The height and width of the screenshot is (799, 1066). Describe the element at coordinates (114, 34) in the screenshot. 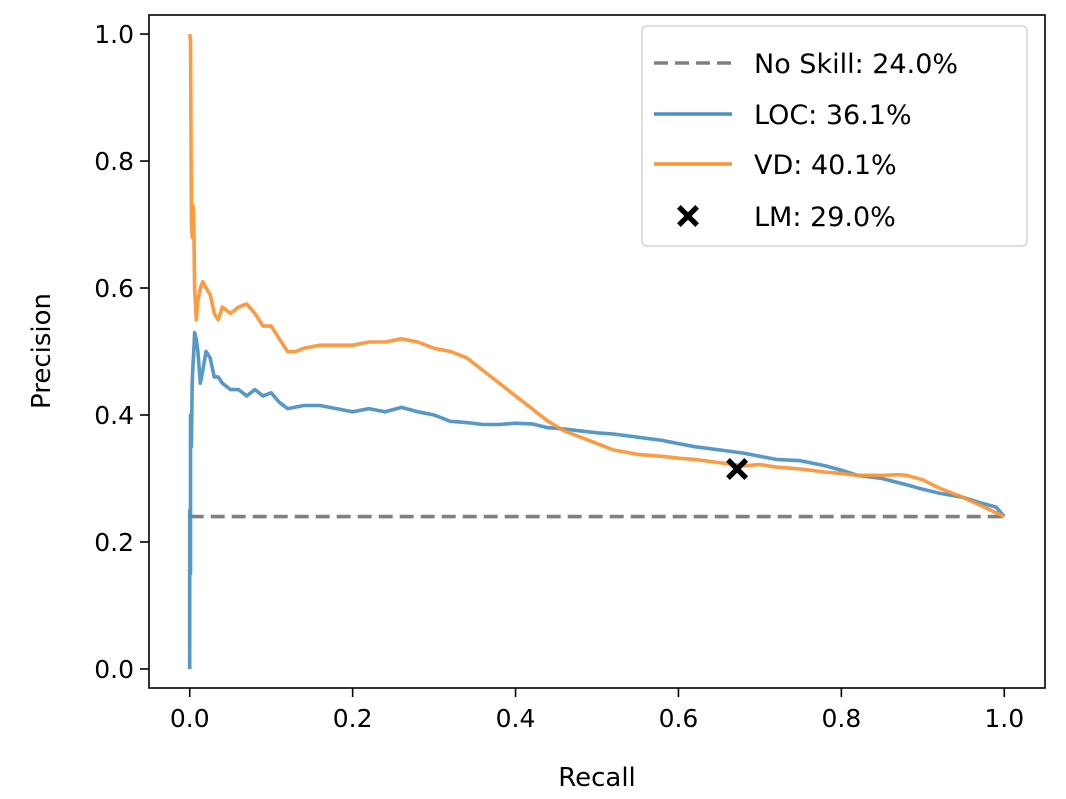

I see `y-tick-label: 1.0` at that location.